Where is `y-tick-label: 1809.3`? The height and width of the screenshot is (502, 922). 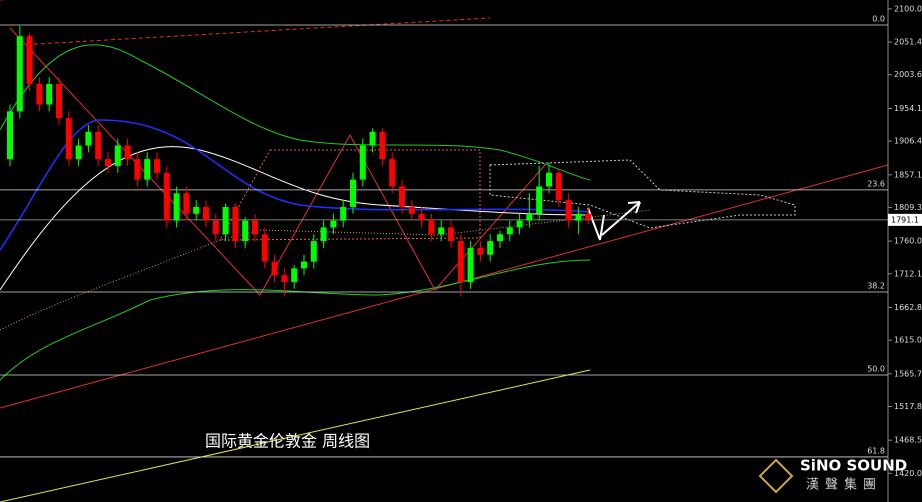 y-tick-label: 1809.3 is located at coordinates (908, 207).